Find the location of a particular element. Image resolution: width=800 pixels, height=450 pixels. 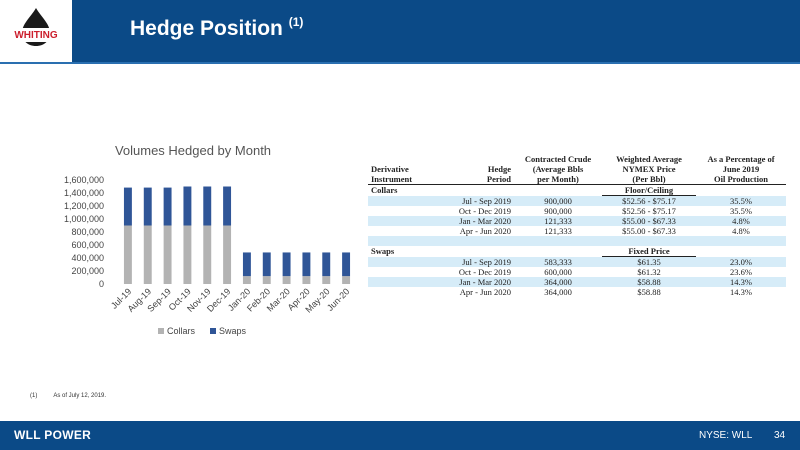

collars-section-row: Collars Floor/Ceiling is located at coordinates (577, 190).